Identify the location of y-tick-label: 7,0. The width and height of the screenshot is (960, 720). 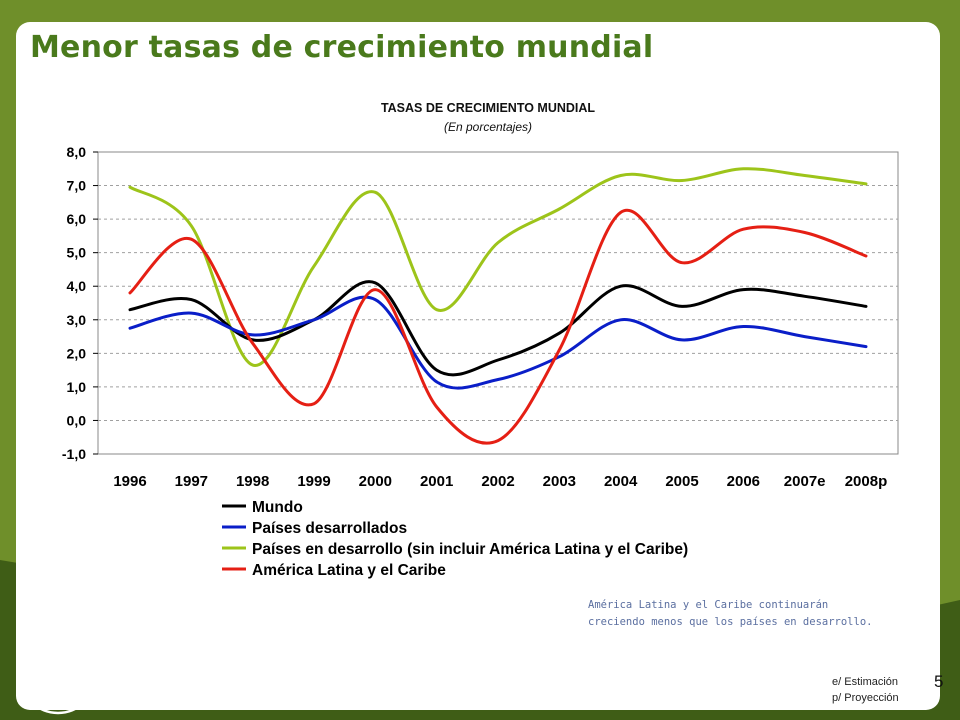
(77, 186).